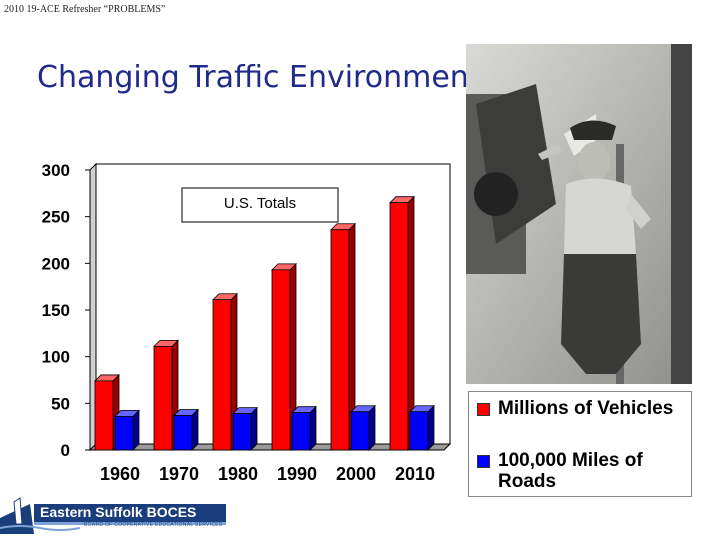  Describe the element at coordinates (415, 474) in the screenshot. I see `x-tick-label: 2010` at that location.